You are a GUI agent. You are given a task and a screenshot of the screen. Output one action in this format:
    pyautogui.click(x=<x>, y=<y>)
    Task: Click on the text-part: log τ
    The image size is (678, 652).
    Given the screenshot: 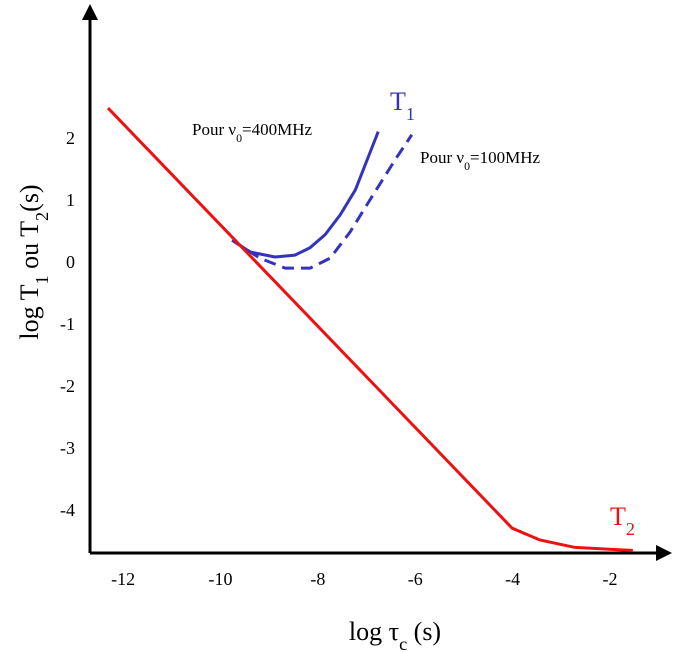 What is the action you would take?
    pyautogui.click(x=374, y=631)
    